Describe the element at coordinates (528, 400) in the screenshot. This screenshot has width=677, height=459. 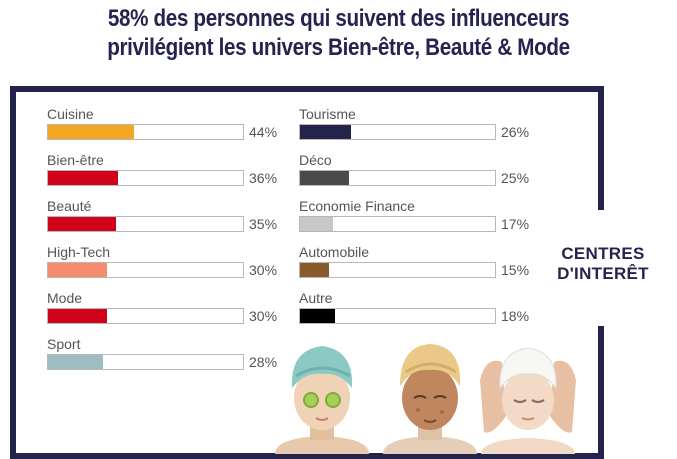
I see `woman-towel-massage-icon` at that location.